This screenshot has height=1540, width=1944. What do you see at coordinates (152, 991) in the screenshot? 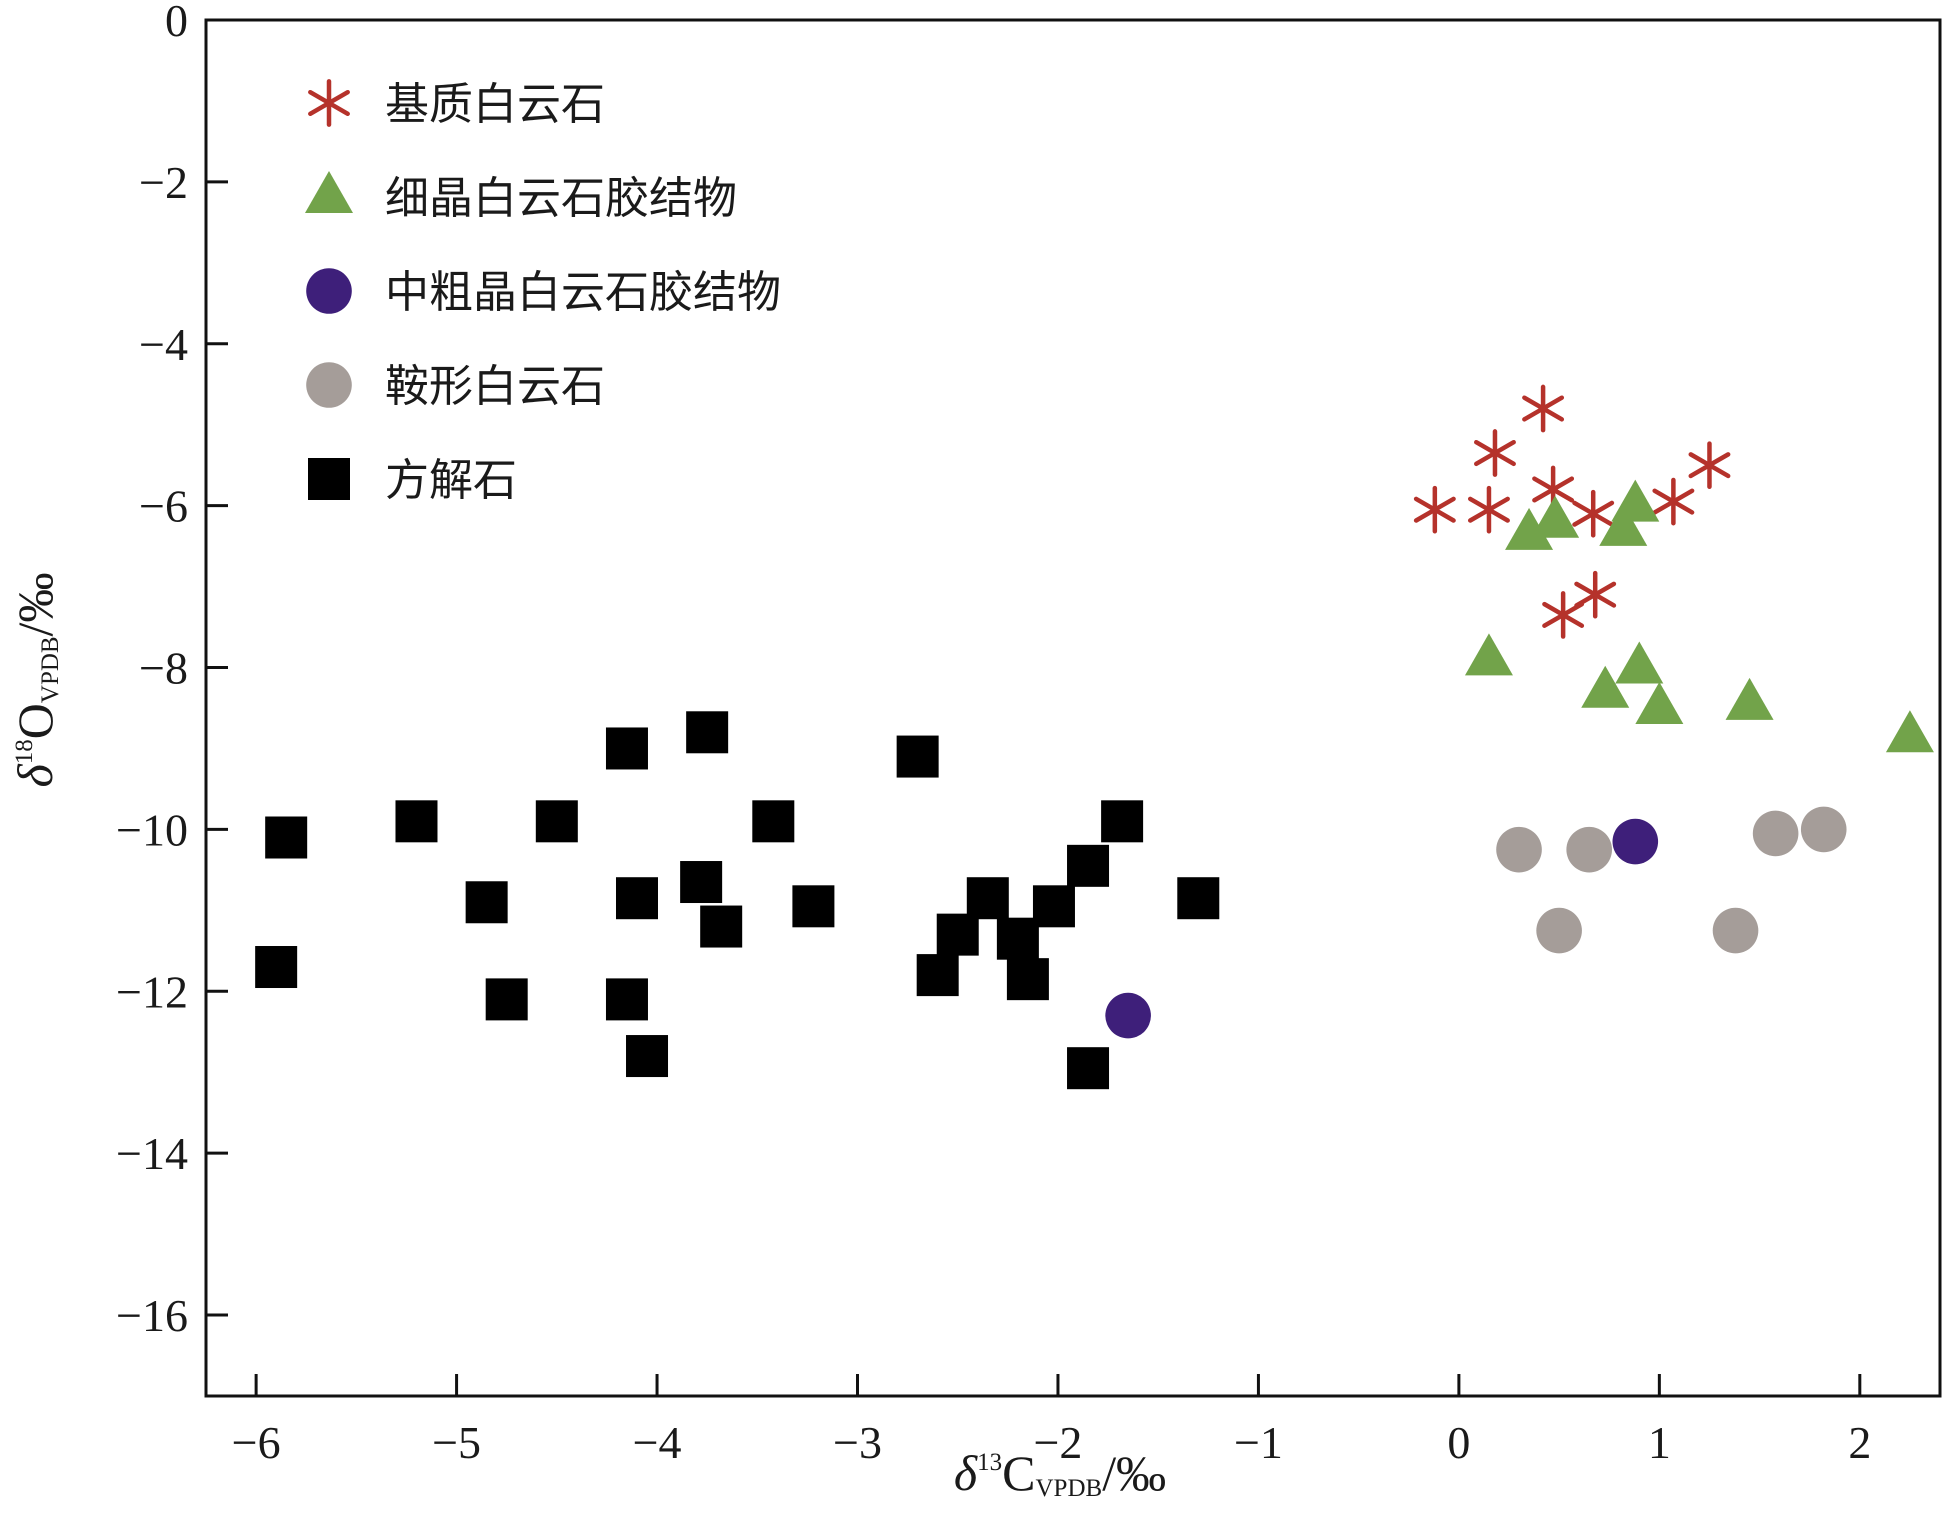
I see `y-tick-label: −12` at bounding box center [152, 991].